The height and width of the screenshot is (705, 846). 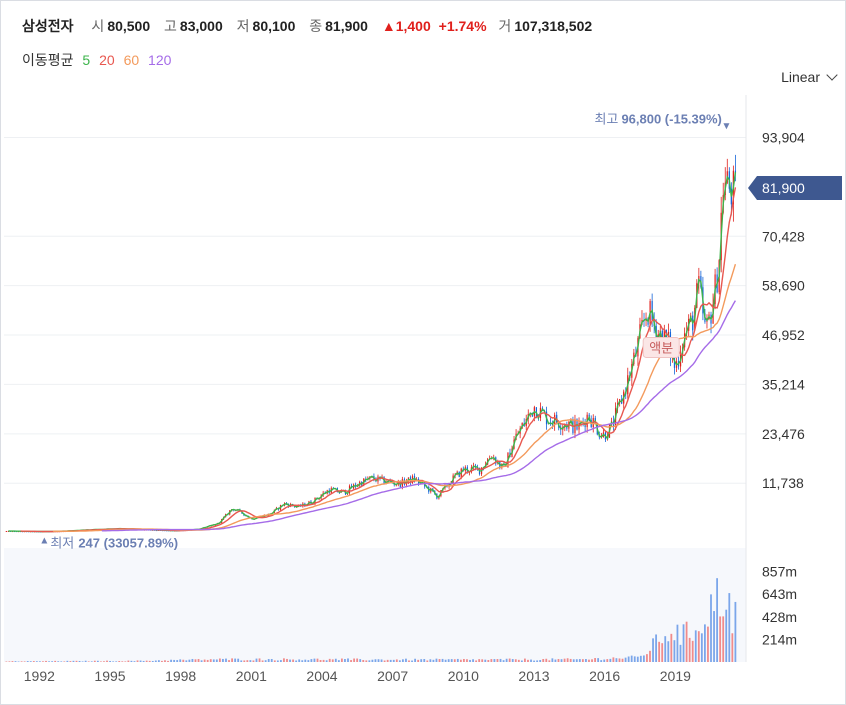 I want to click on high-value: 83,000, so click(x=201, y=26).